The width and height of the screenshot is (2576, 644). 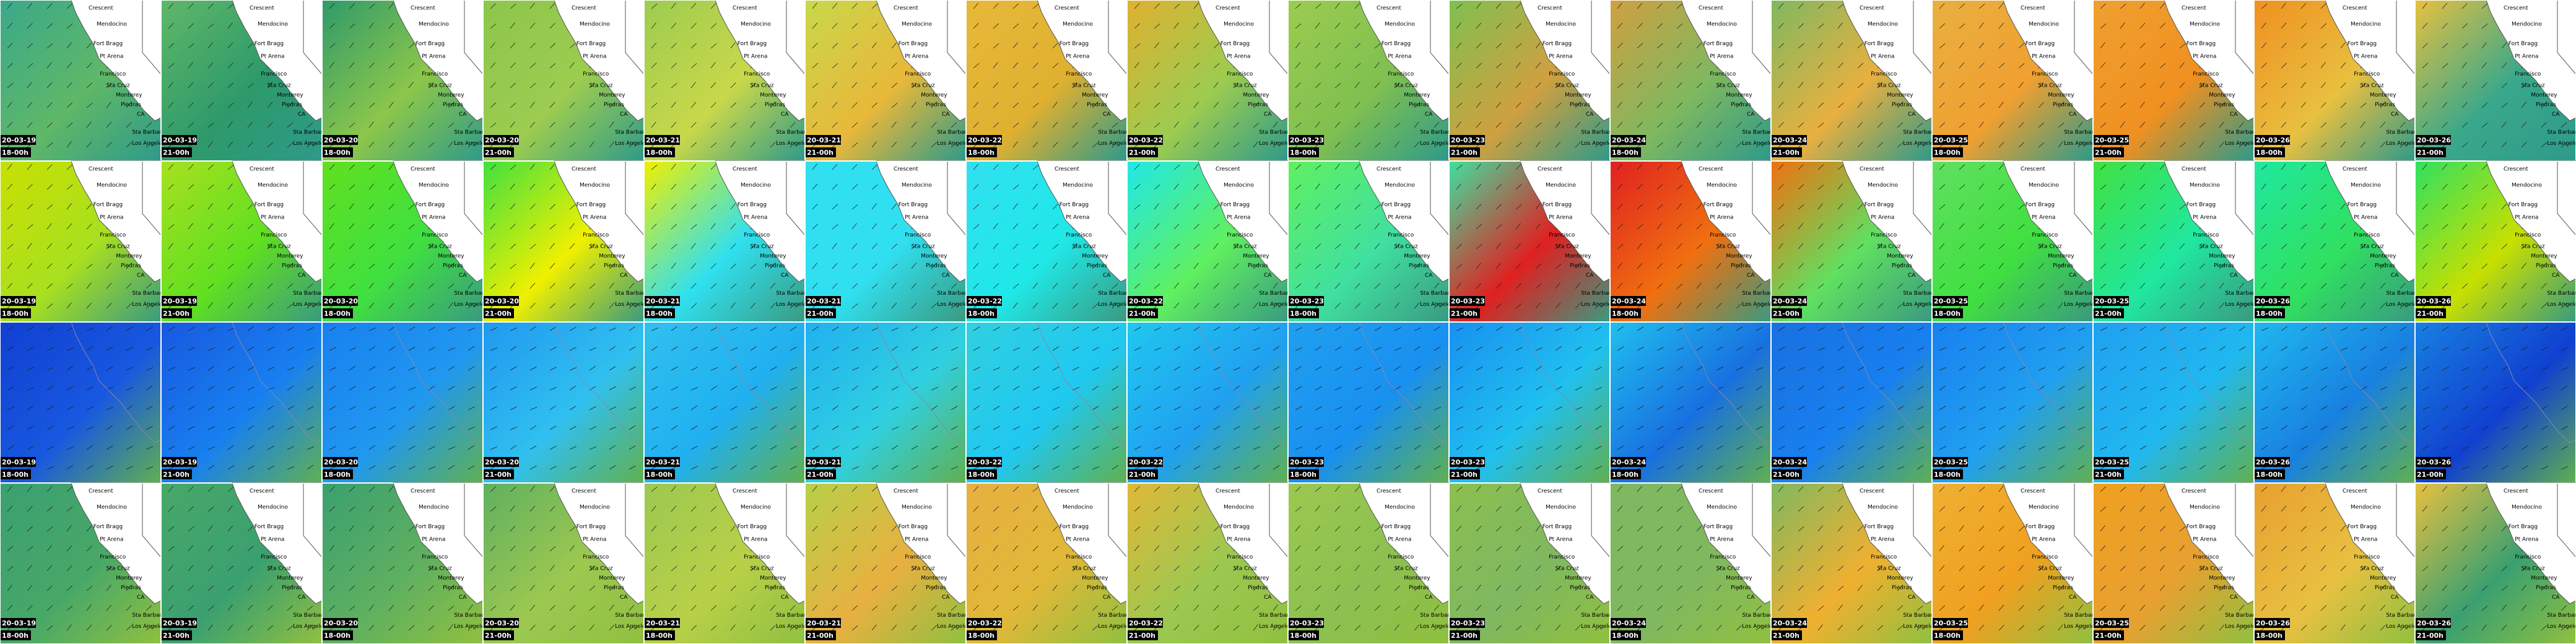 What do you see at coordinates (470, 293) in the screenshot?
I see `place-label: Sta Barbara` at bounding box center [470, 293].